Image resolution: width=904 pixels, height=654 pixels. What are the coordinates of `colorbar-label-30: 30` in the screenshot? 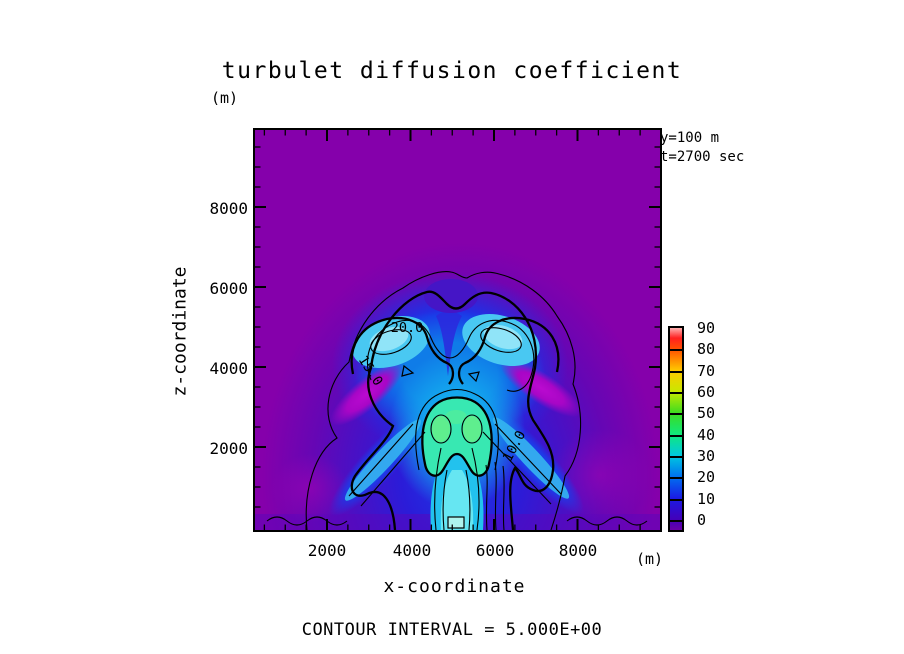 It's located at (706, 456).